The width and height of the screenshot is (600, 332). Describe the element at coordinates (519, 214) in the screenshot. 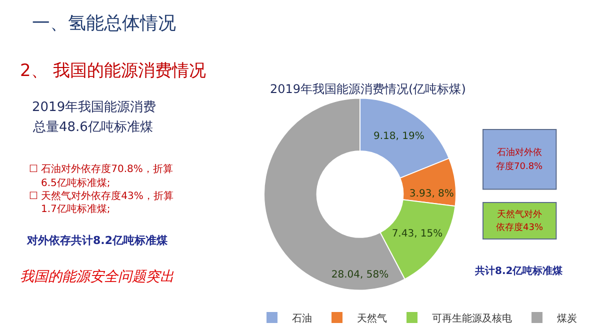

I see `text: 天然气对外` at that location.